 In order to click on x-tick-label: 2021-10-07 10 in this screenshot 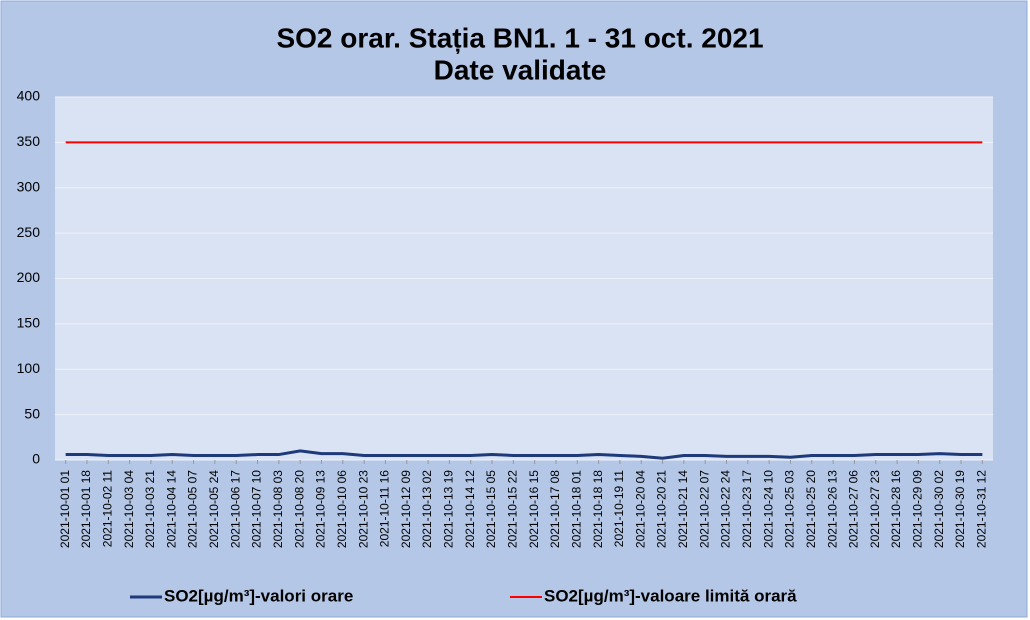, I will do `click(257, 509)`.